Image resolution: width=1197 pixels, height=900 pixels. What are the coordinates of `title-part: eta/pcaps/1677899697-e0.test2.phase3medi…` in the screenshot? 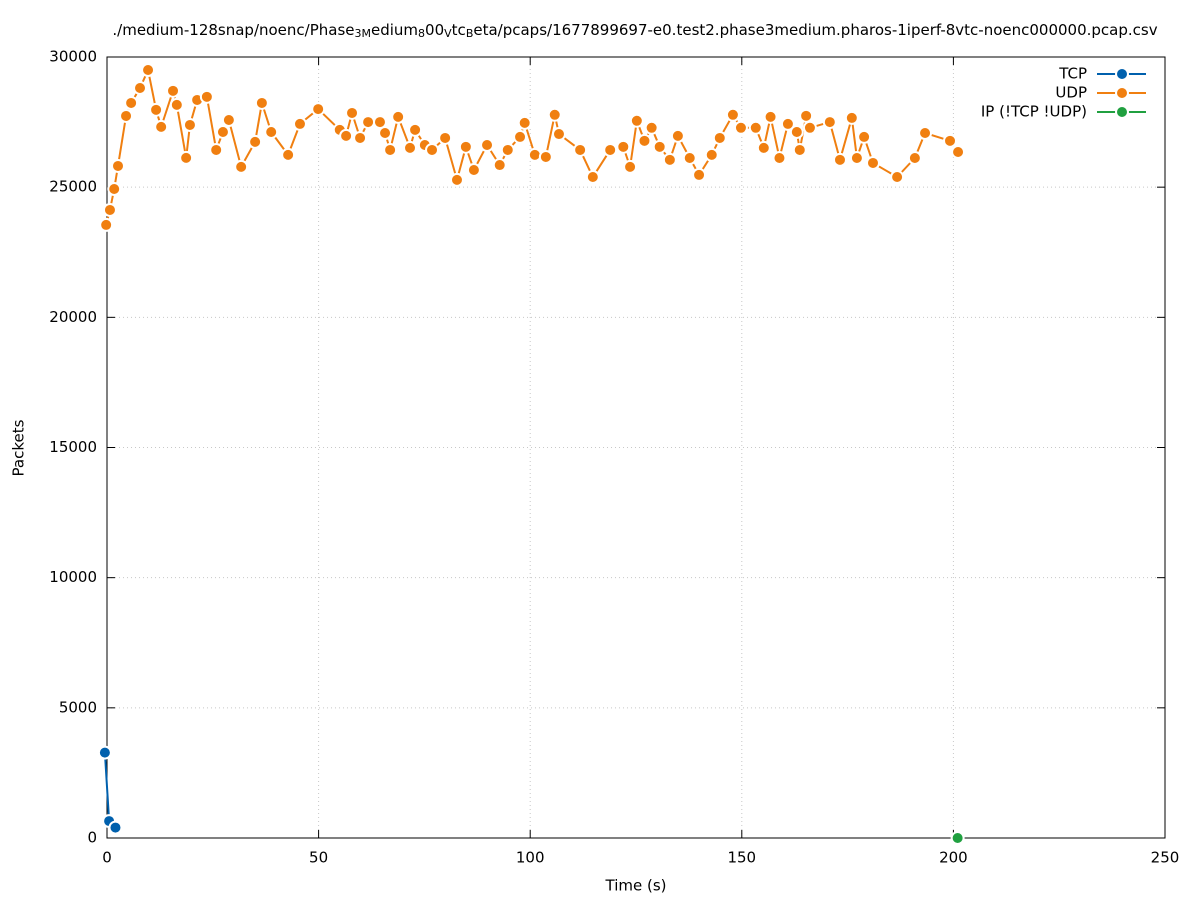 It's located at (815, 30).